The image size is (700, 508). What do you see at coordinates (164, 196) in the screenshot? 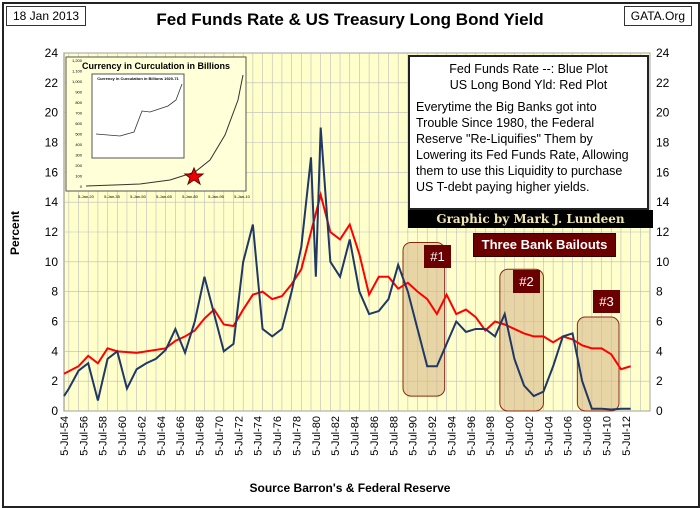
I see `inset-x-tick: 5-Jan-65` at bounding box center [164, 196].